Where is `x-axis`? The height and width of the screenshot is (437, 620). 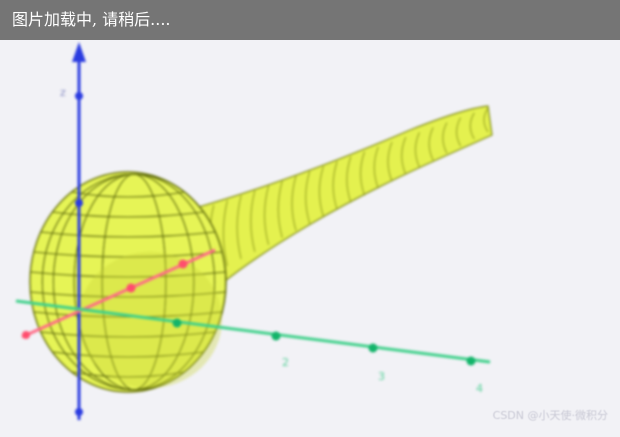 x-axis is located at coordinates (118, 293).